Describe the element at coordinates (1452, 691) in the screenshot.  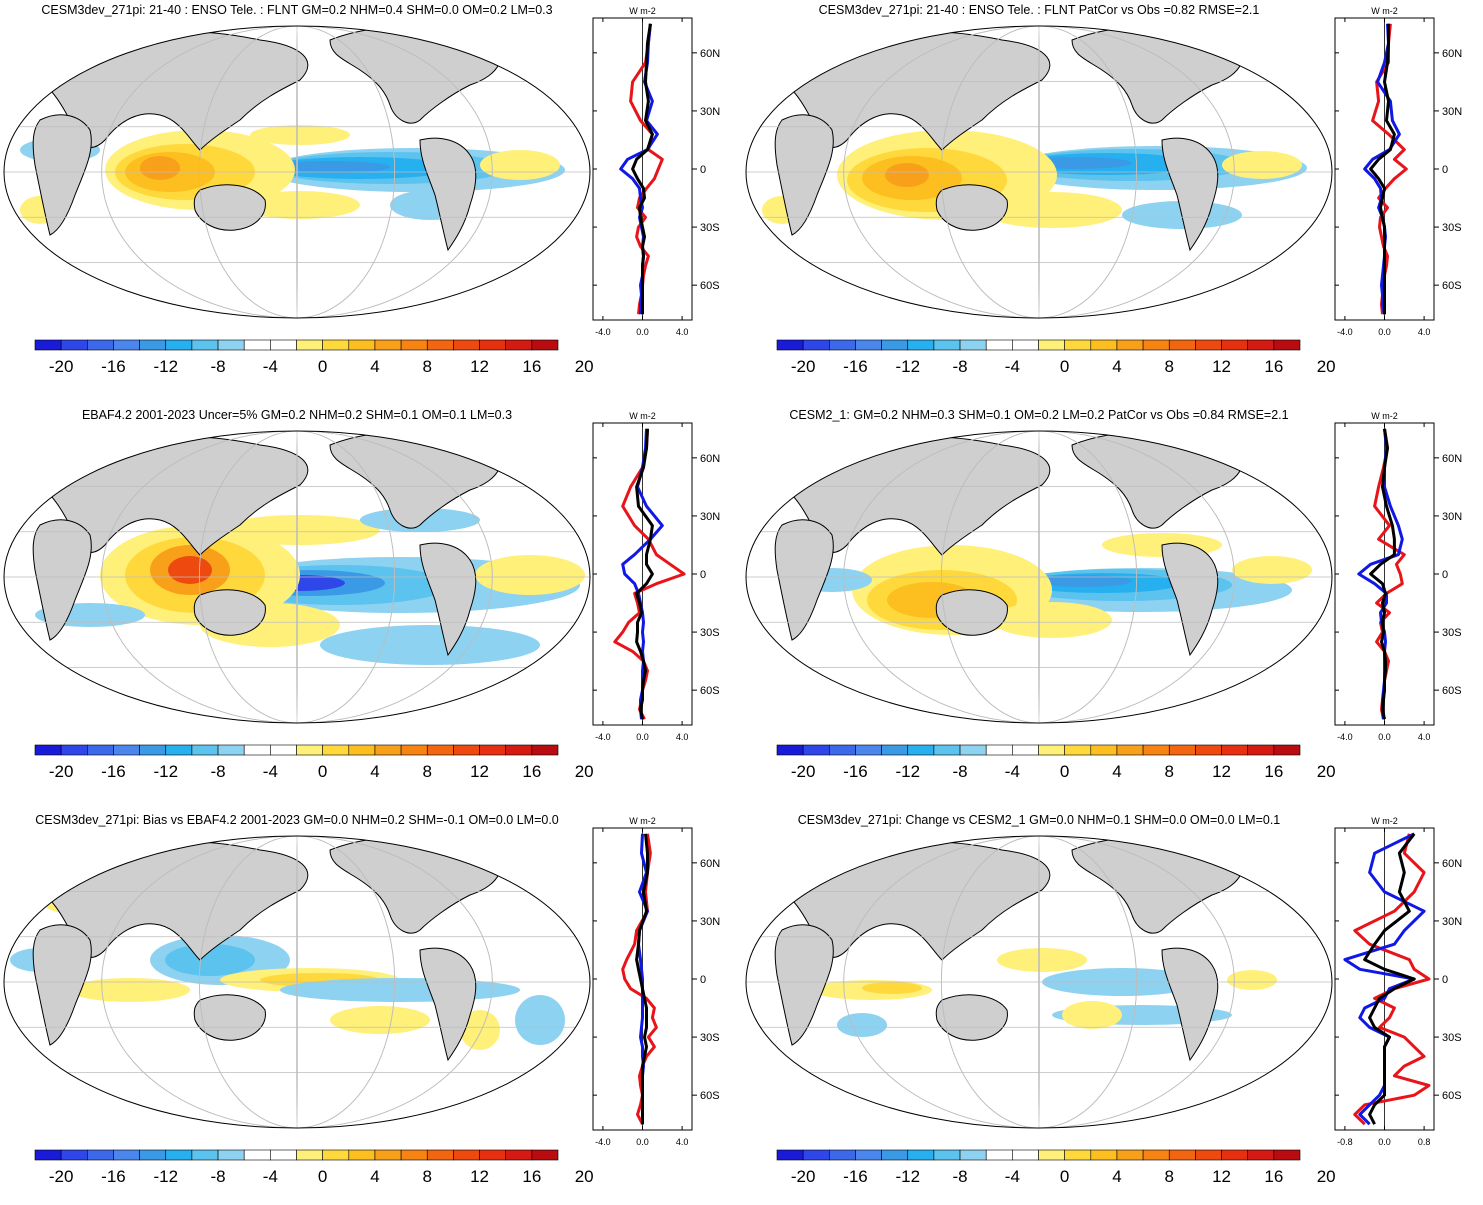
I see `lat-tick-label: 60S` at that location.